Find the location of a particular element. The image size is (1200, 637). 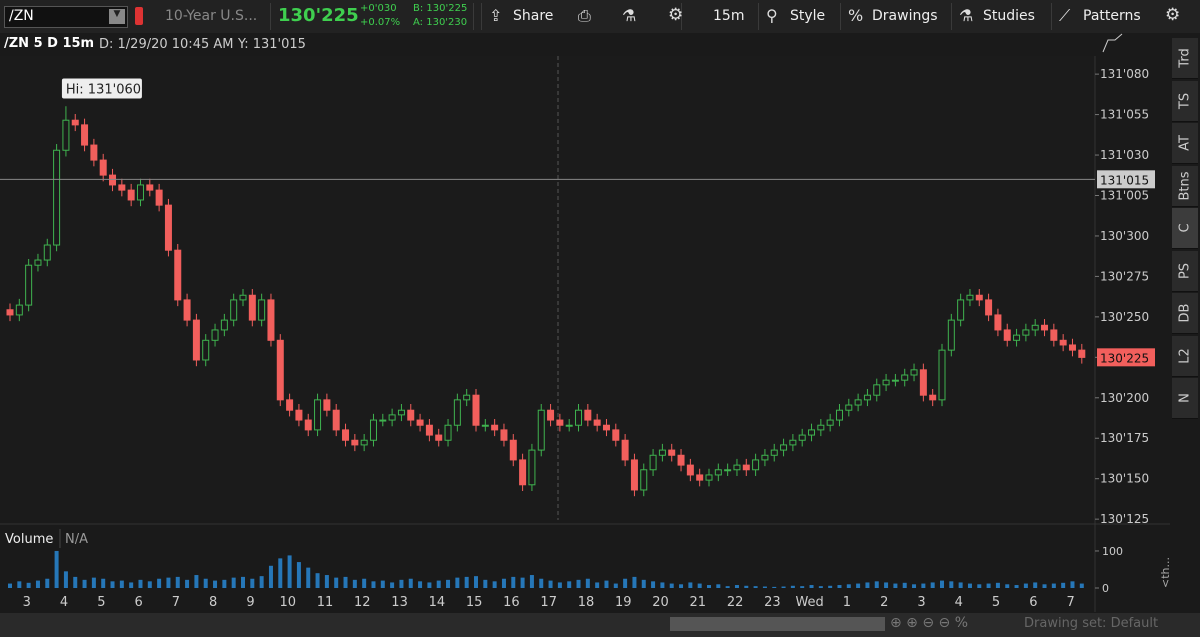

symbol-box: /ZN ▼ is located at coordinates (66, 17).